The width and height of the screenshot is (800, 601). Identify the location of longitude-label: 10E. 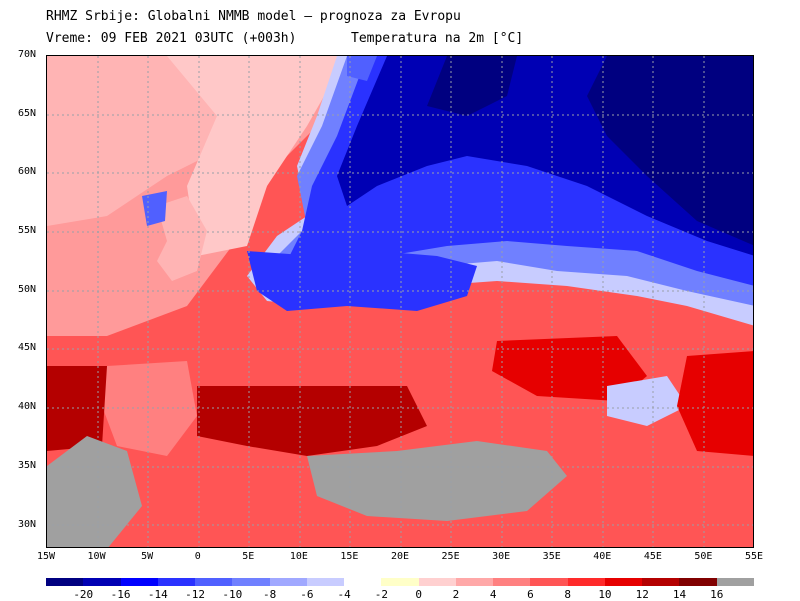
(298, 556).